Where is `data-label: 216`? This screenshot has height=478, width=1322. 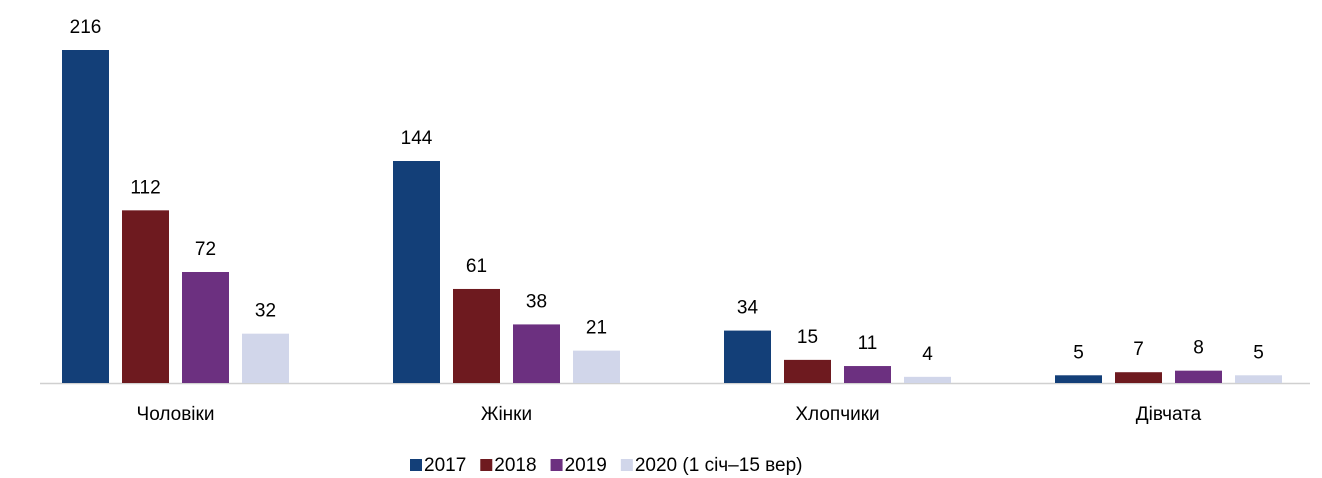
data-label: 216 is located at coordinates (86, 27).